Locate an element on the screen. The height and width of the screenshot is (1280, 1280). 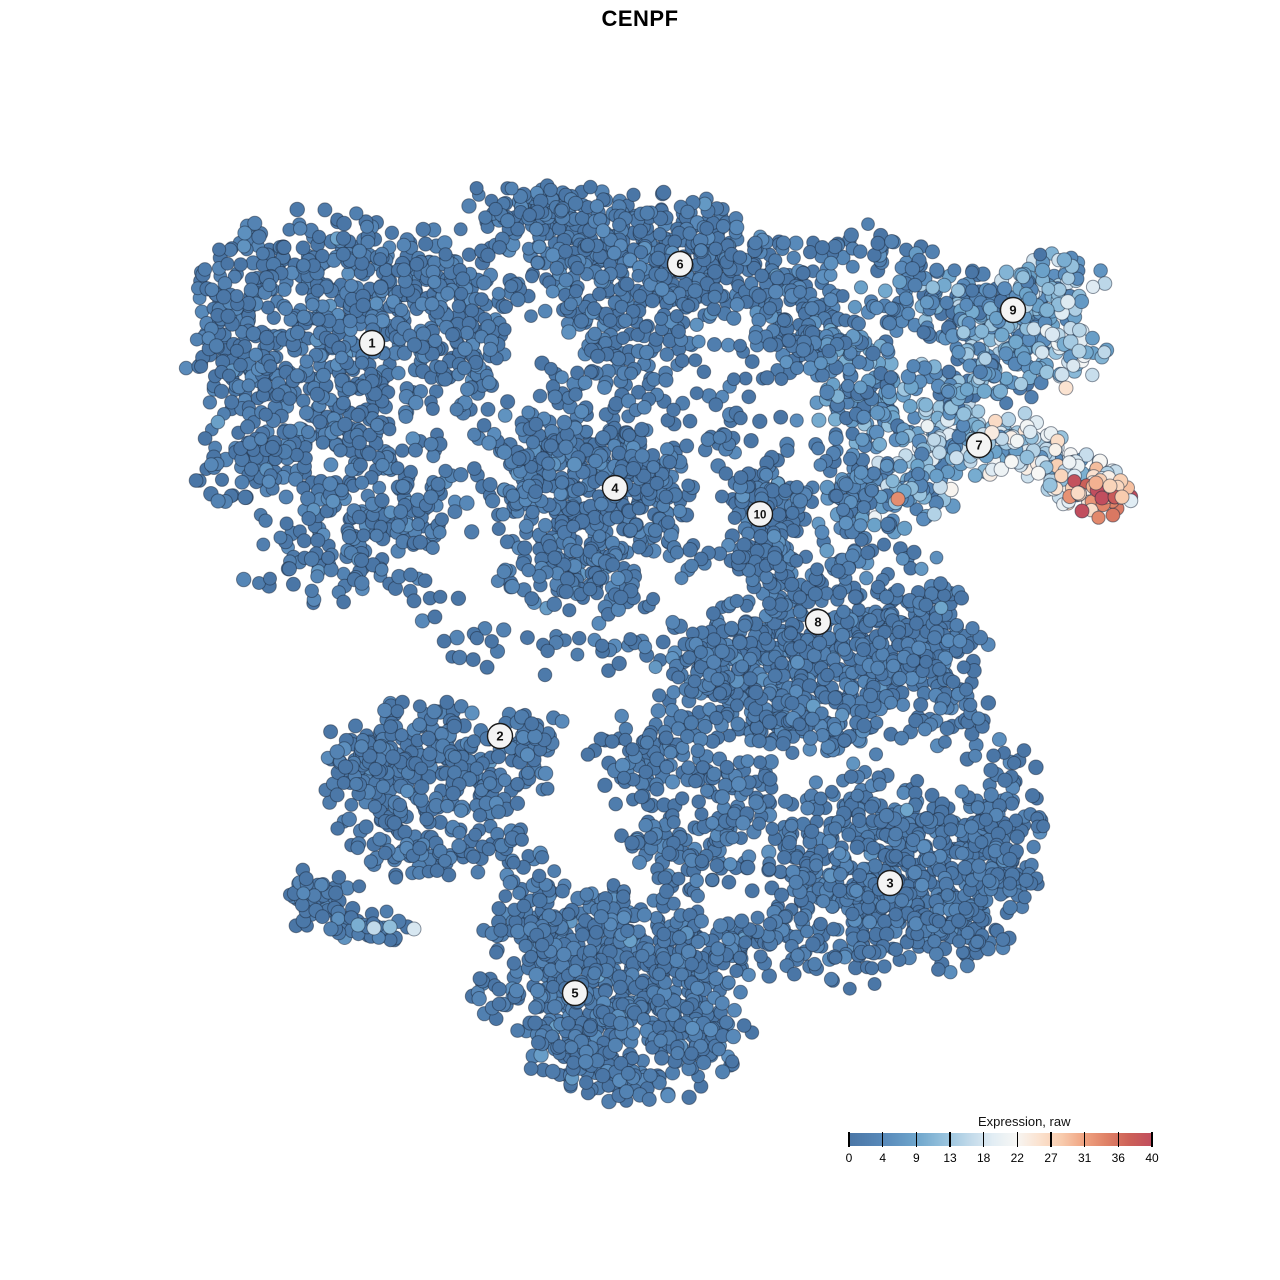
cluster-label-3: 3 is located at coordinates (890, 883).